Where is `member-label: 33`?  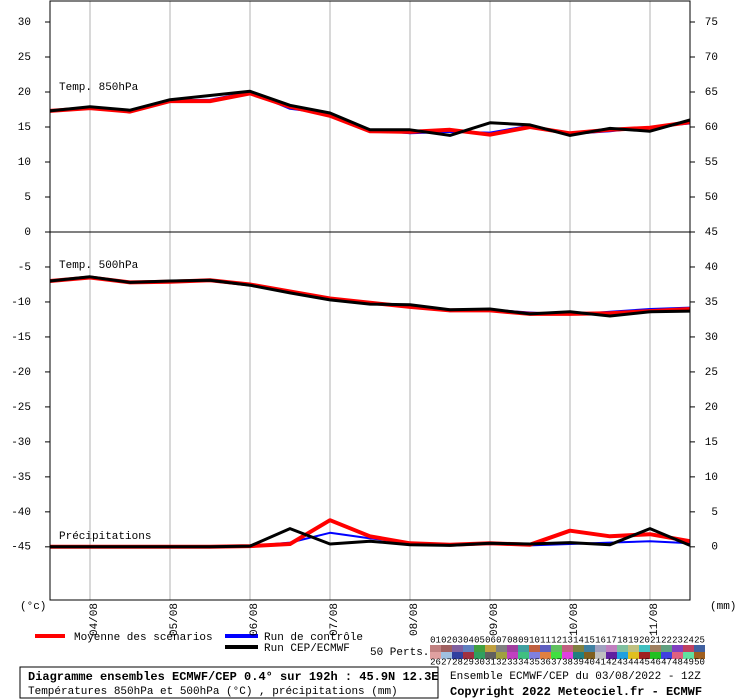 member-label: 33 is located at coordinates (512, 662).